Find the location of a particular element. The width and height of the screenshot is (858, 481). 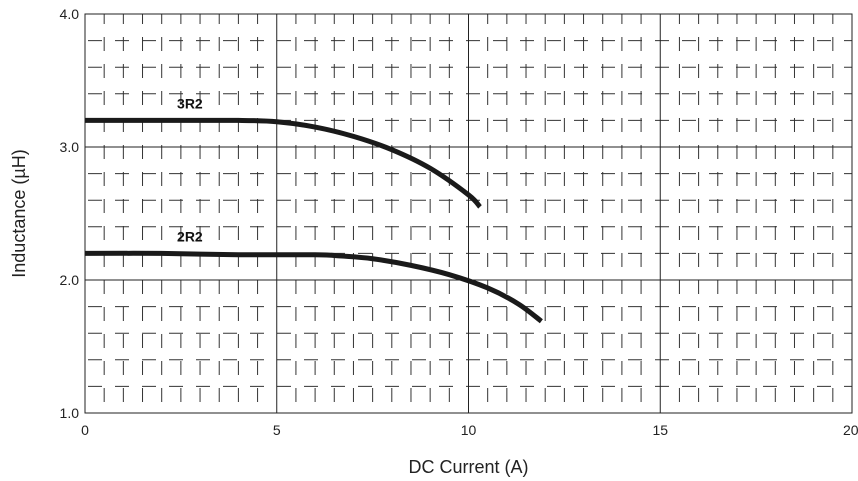

y-tick-label: 2.0 is located at coordinates (70, 280).